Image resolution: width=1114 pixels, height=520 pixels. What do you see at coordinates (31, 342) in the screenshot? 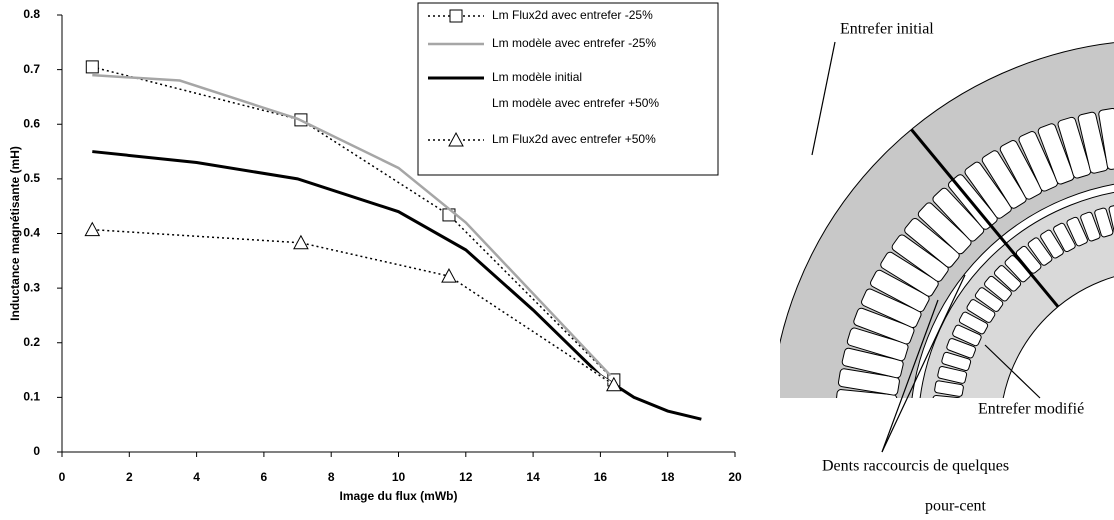
I see `y-tick-label: 0.2` at bounding box center [31, 342].